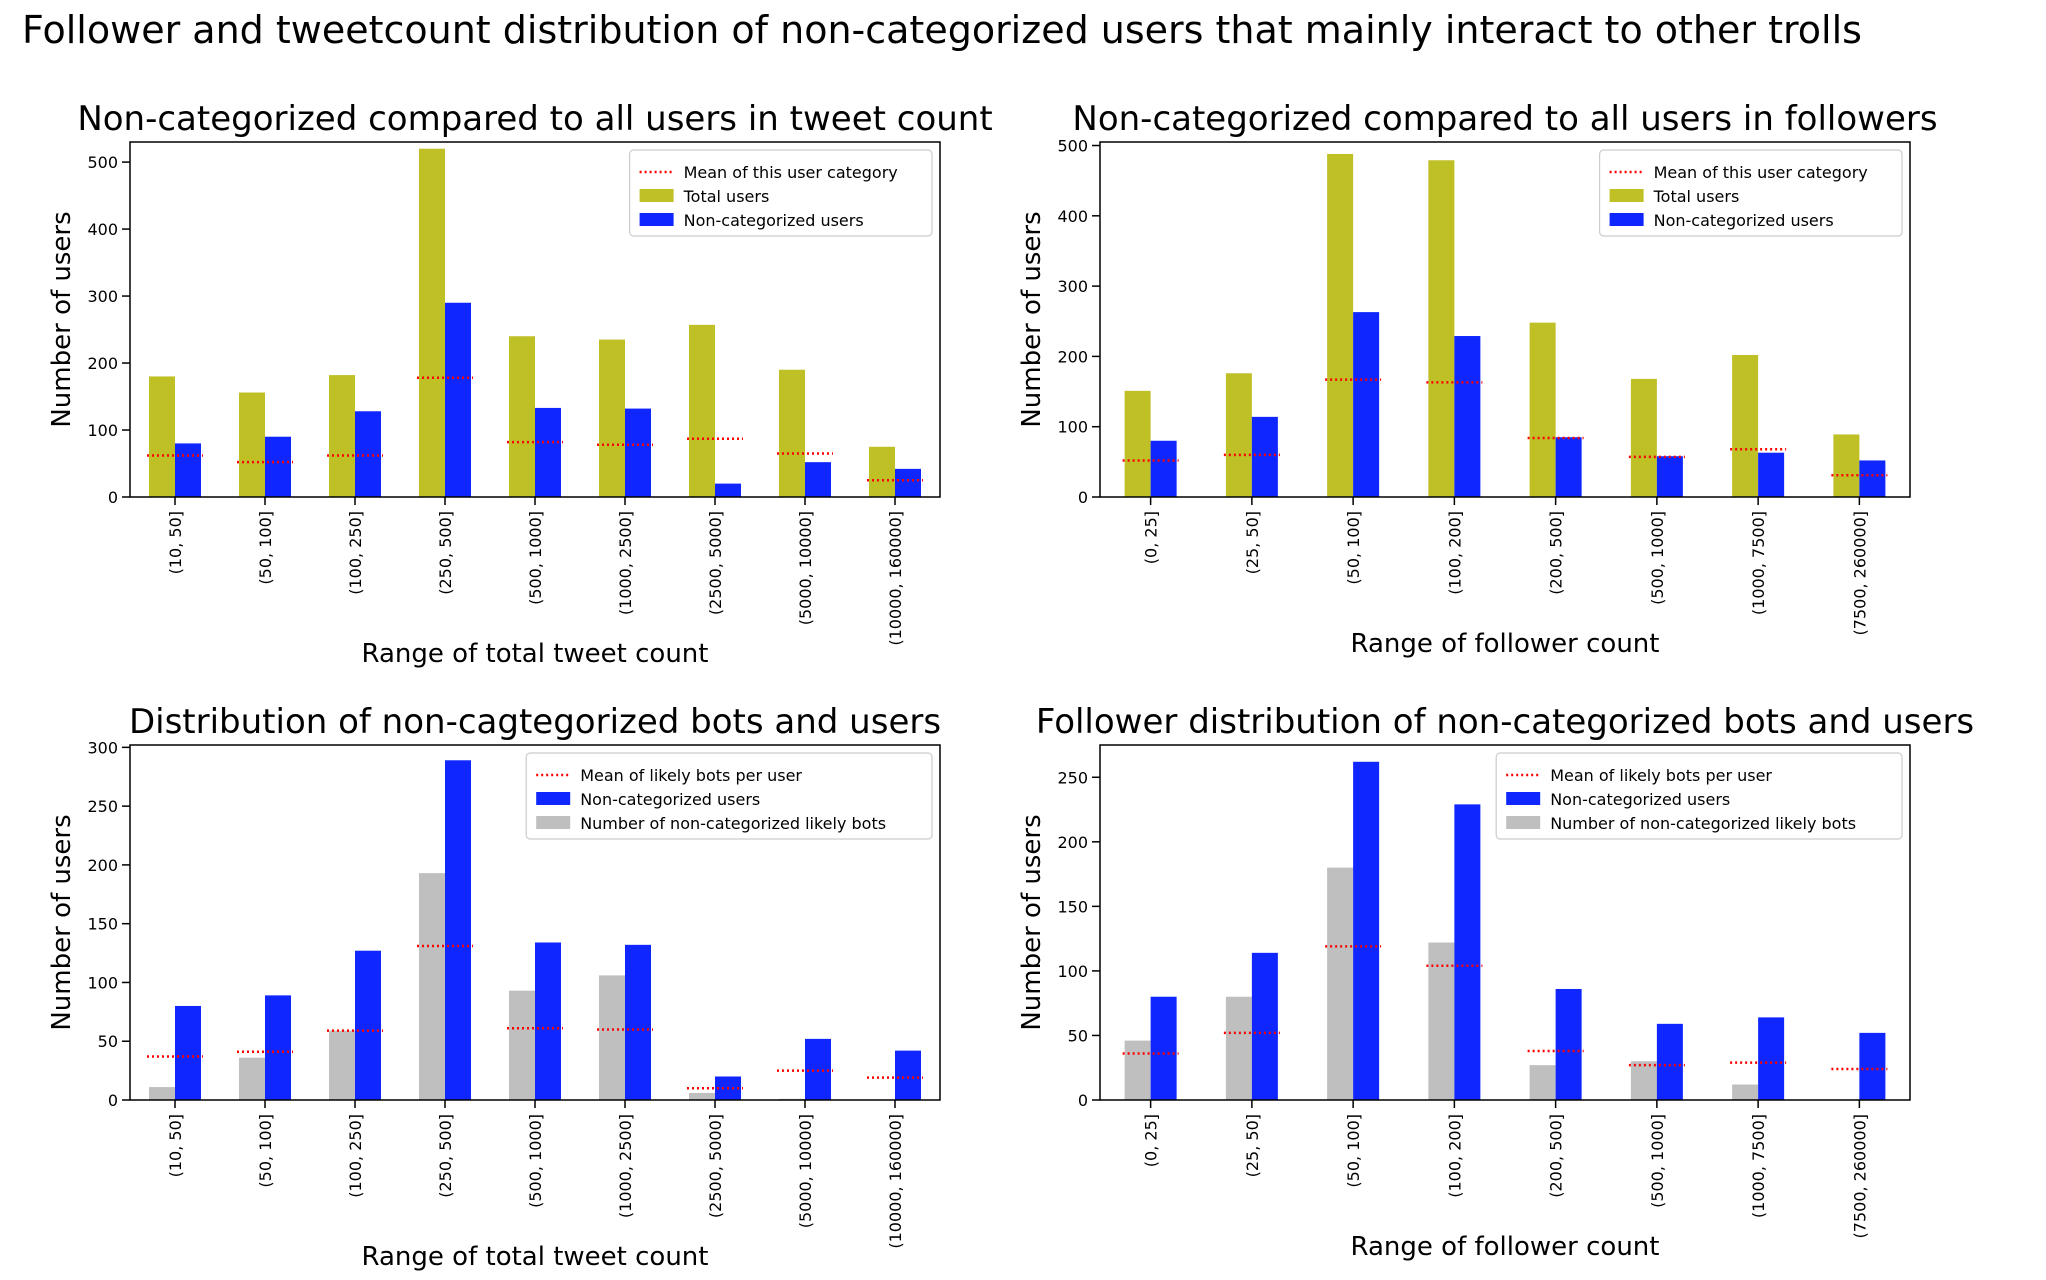 Image resolution: width=2046 pixels, height=1280 pixels. What do you see at coordinates (1078, 1035) in the screenshot?
I see `y-tick-label: 50` at bounding box center [1078, 1035].